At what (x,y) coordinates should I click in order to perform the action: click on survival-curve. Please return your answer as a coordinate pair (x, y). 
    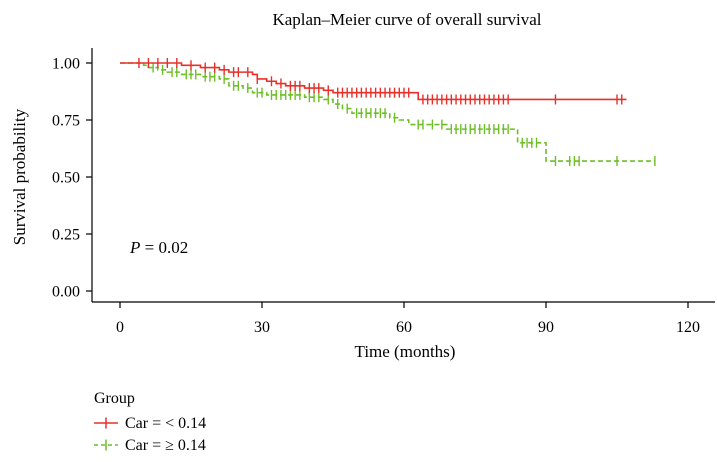
    Looking at the image, I should click on (373, 81).